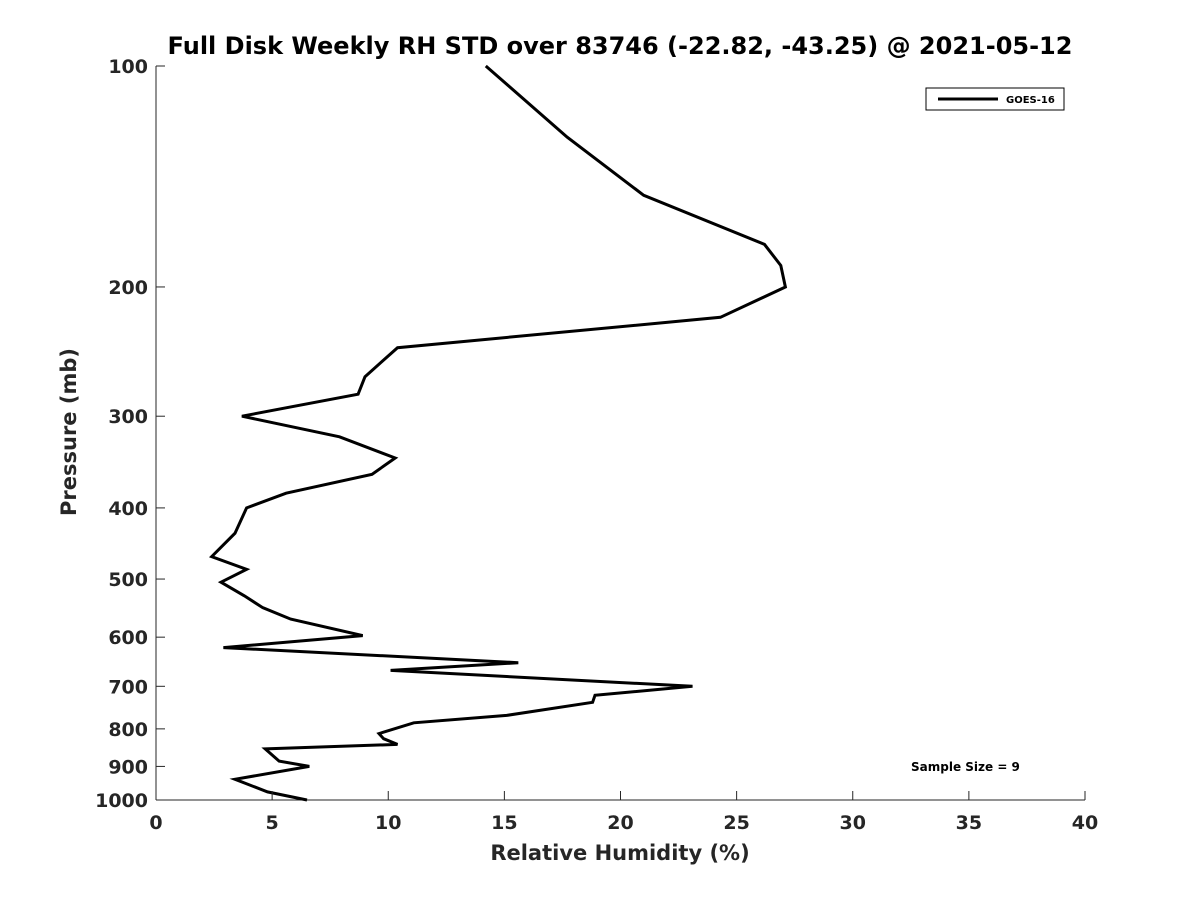 This screenshot has height=900, width=1200. What do you see at coordinates (128, 580) in the screenshot?
I see `y-tick-label: 500` at bounding box center [128, 580].